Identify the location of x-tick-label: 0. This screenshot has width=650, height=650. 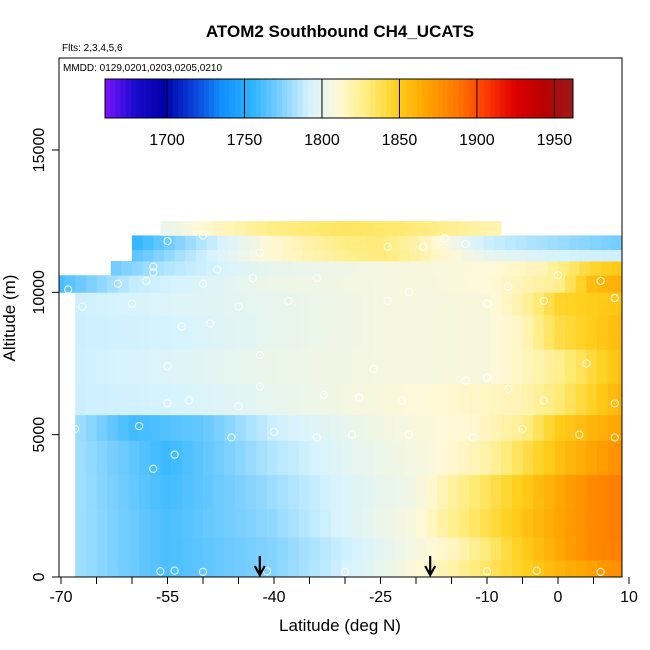
(558, 597).